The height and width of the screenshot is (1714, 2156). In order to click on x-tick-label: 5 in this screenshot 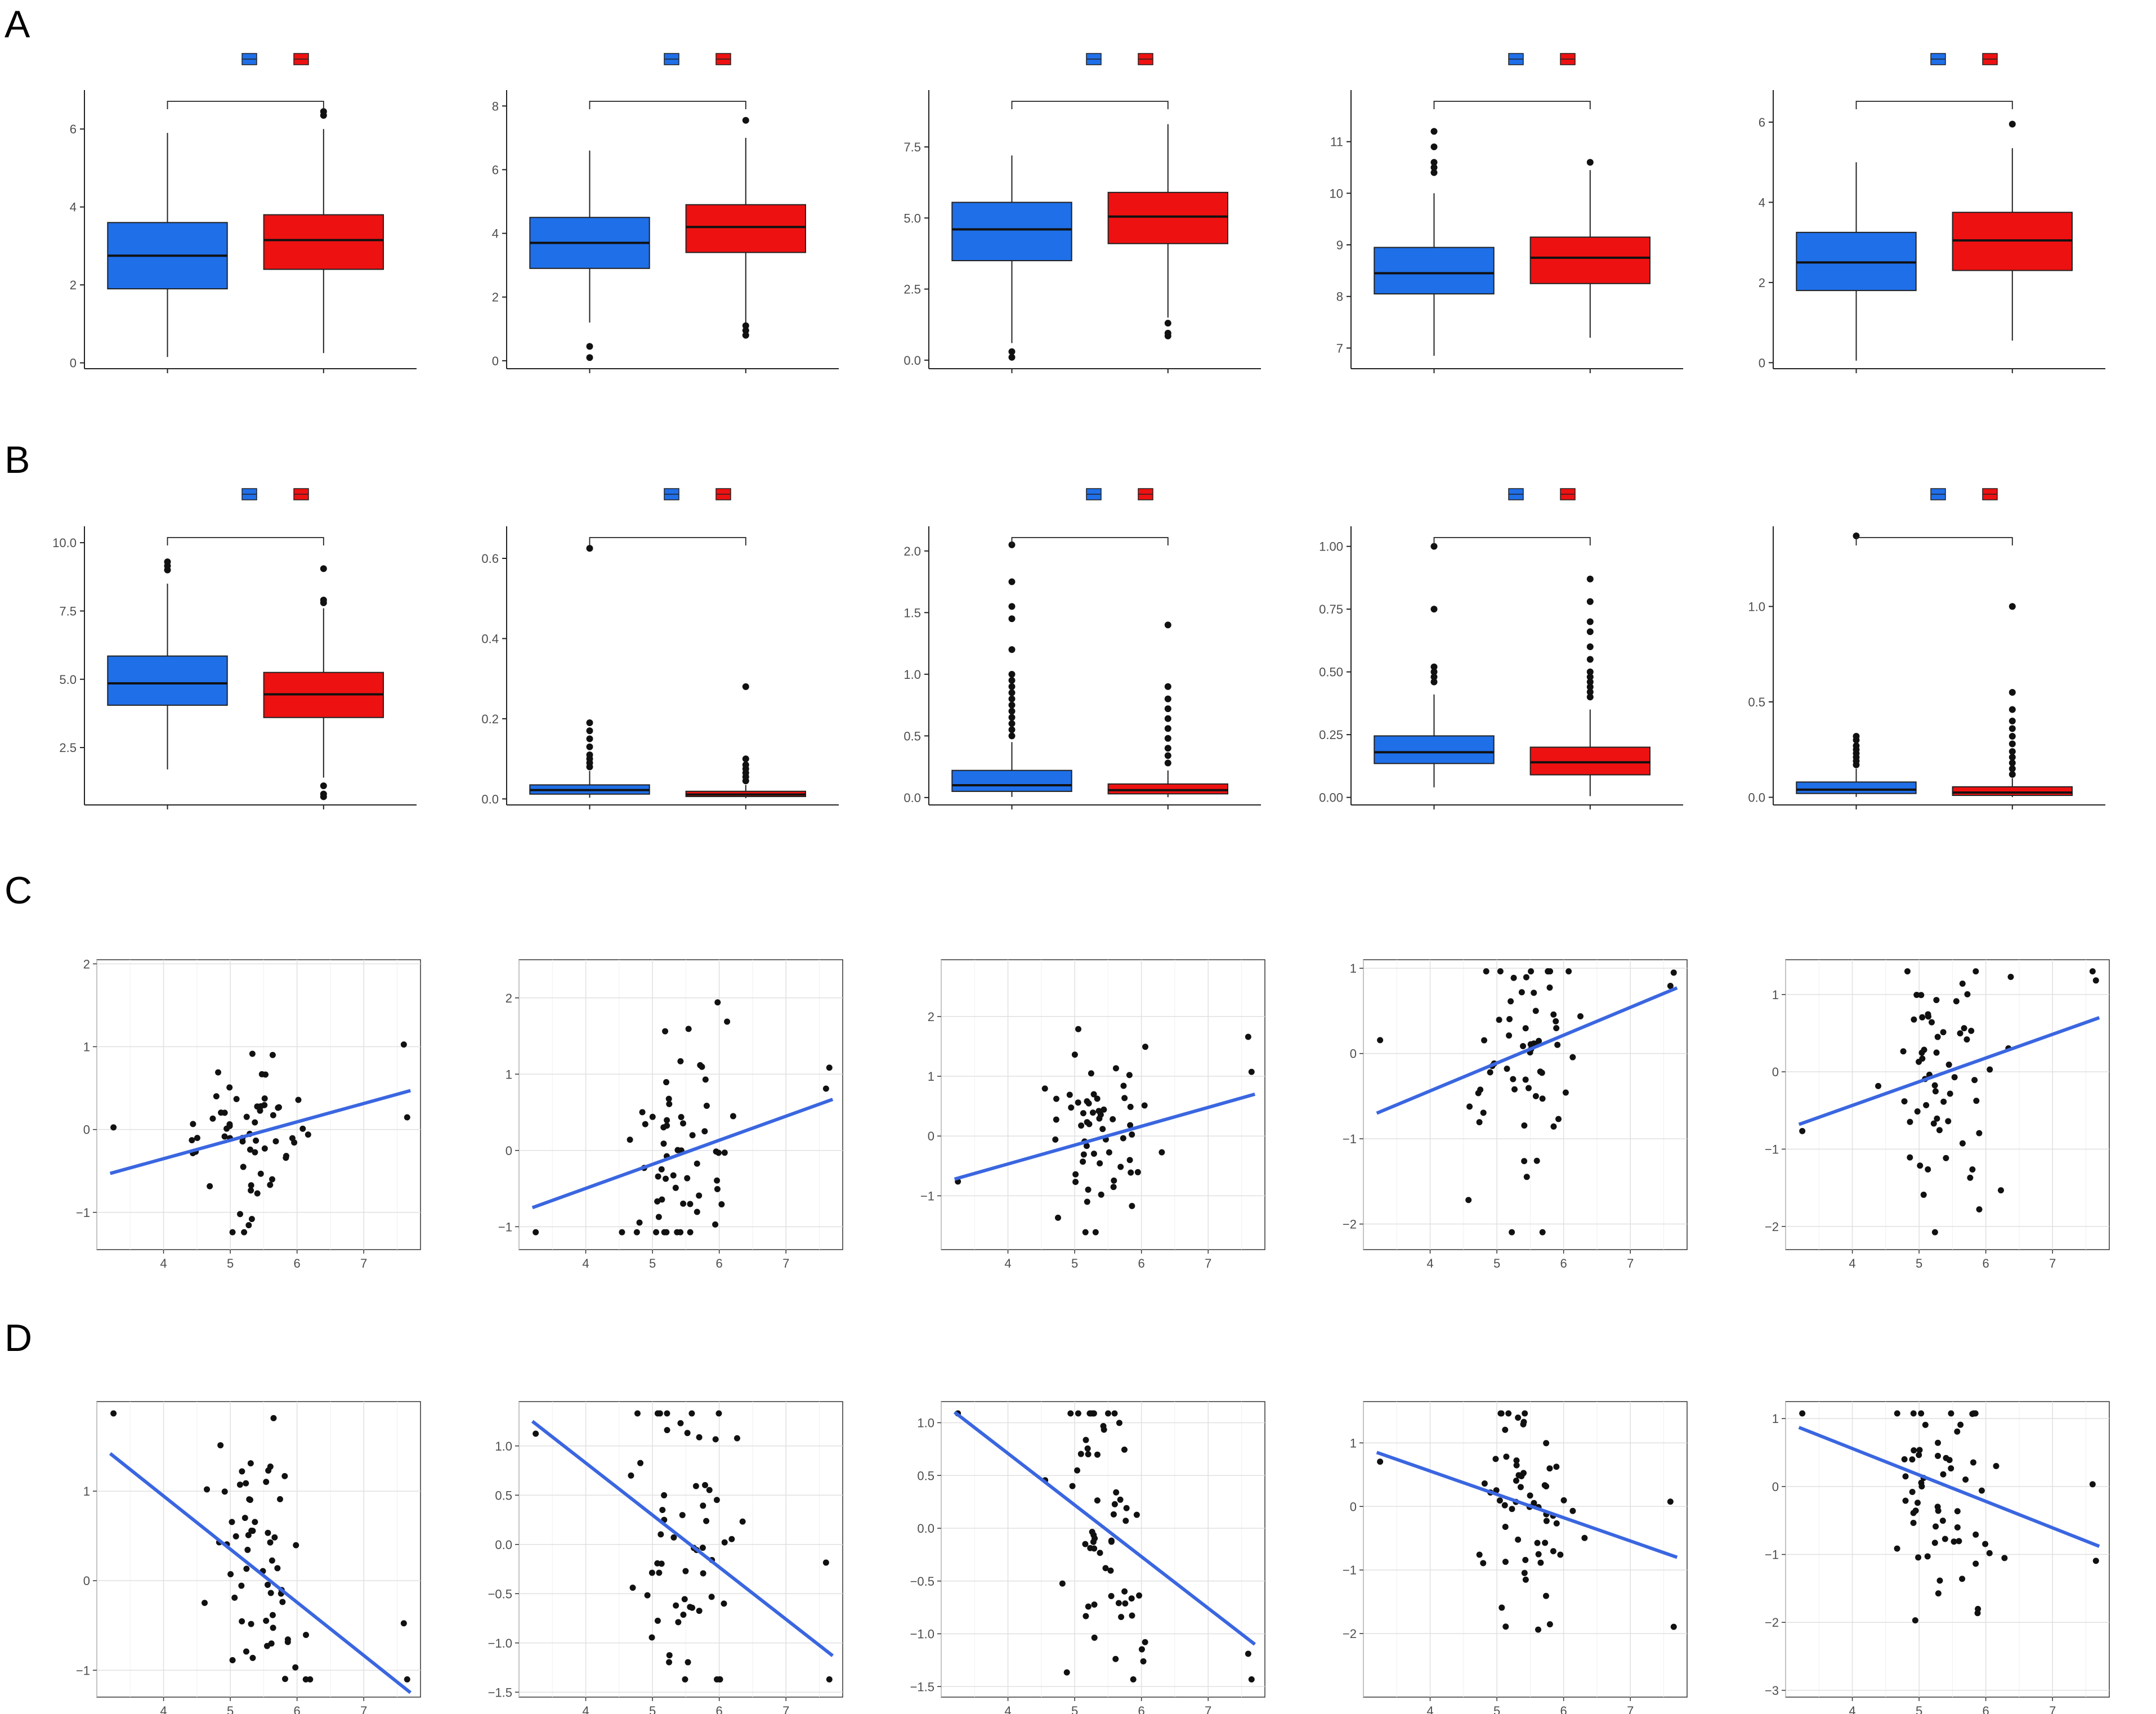, I will do `click(231, 1709)`.